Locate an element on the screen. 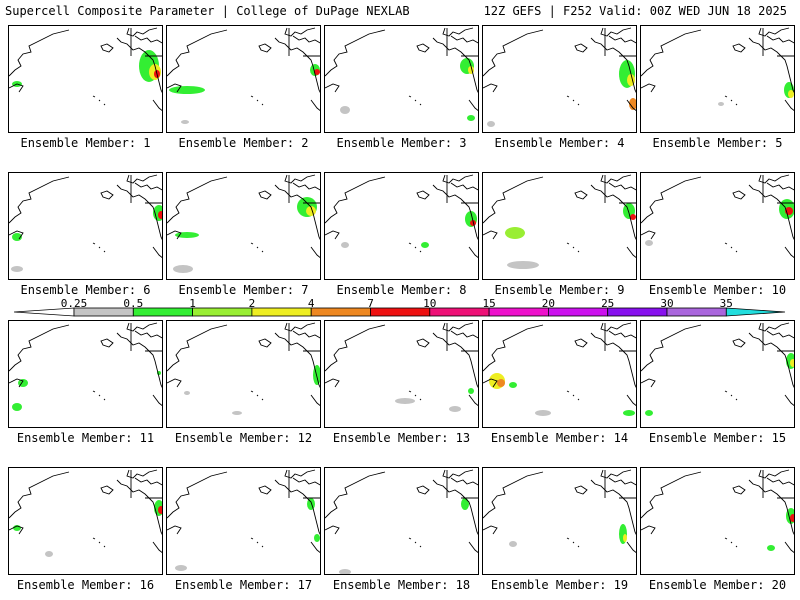  ensemble-member-caption: Ensemble Member: 1 is located at coordinates (85, 143).